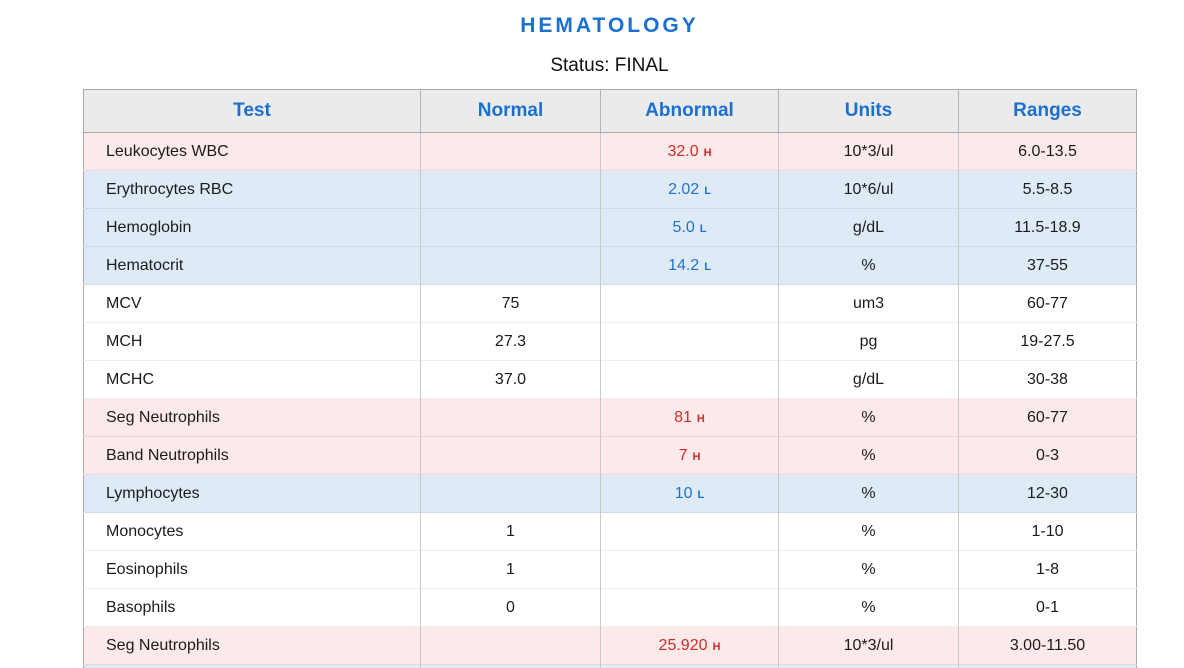 The width and height of the screenshot is (1184, 668). What do you see at coordinates (1047, 569) in the screenshot?
I see `cell-ranges: 1-8` at bounding box center [1047, 569].